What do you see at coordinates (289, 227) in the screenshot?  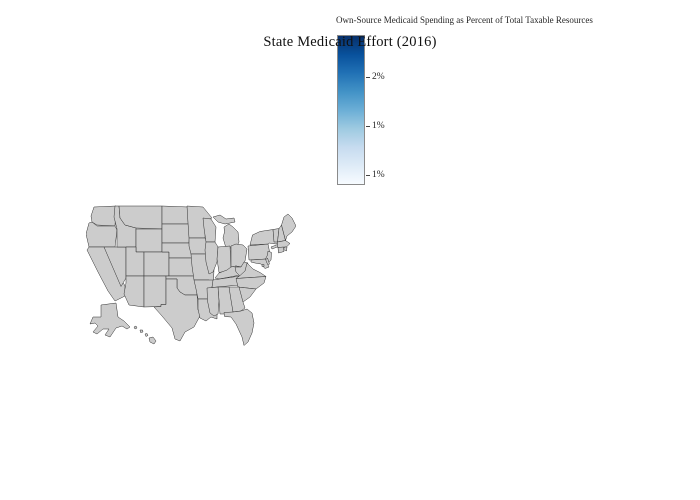 I see `state-ME` at bounding box center [289, 227].